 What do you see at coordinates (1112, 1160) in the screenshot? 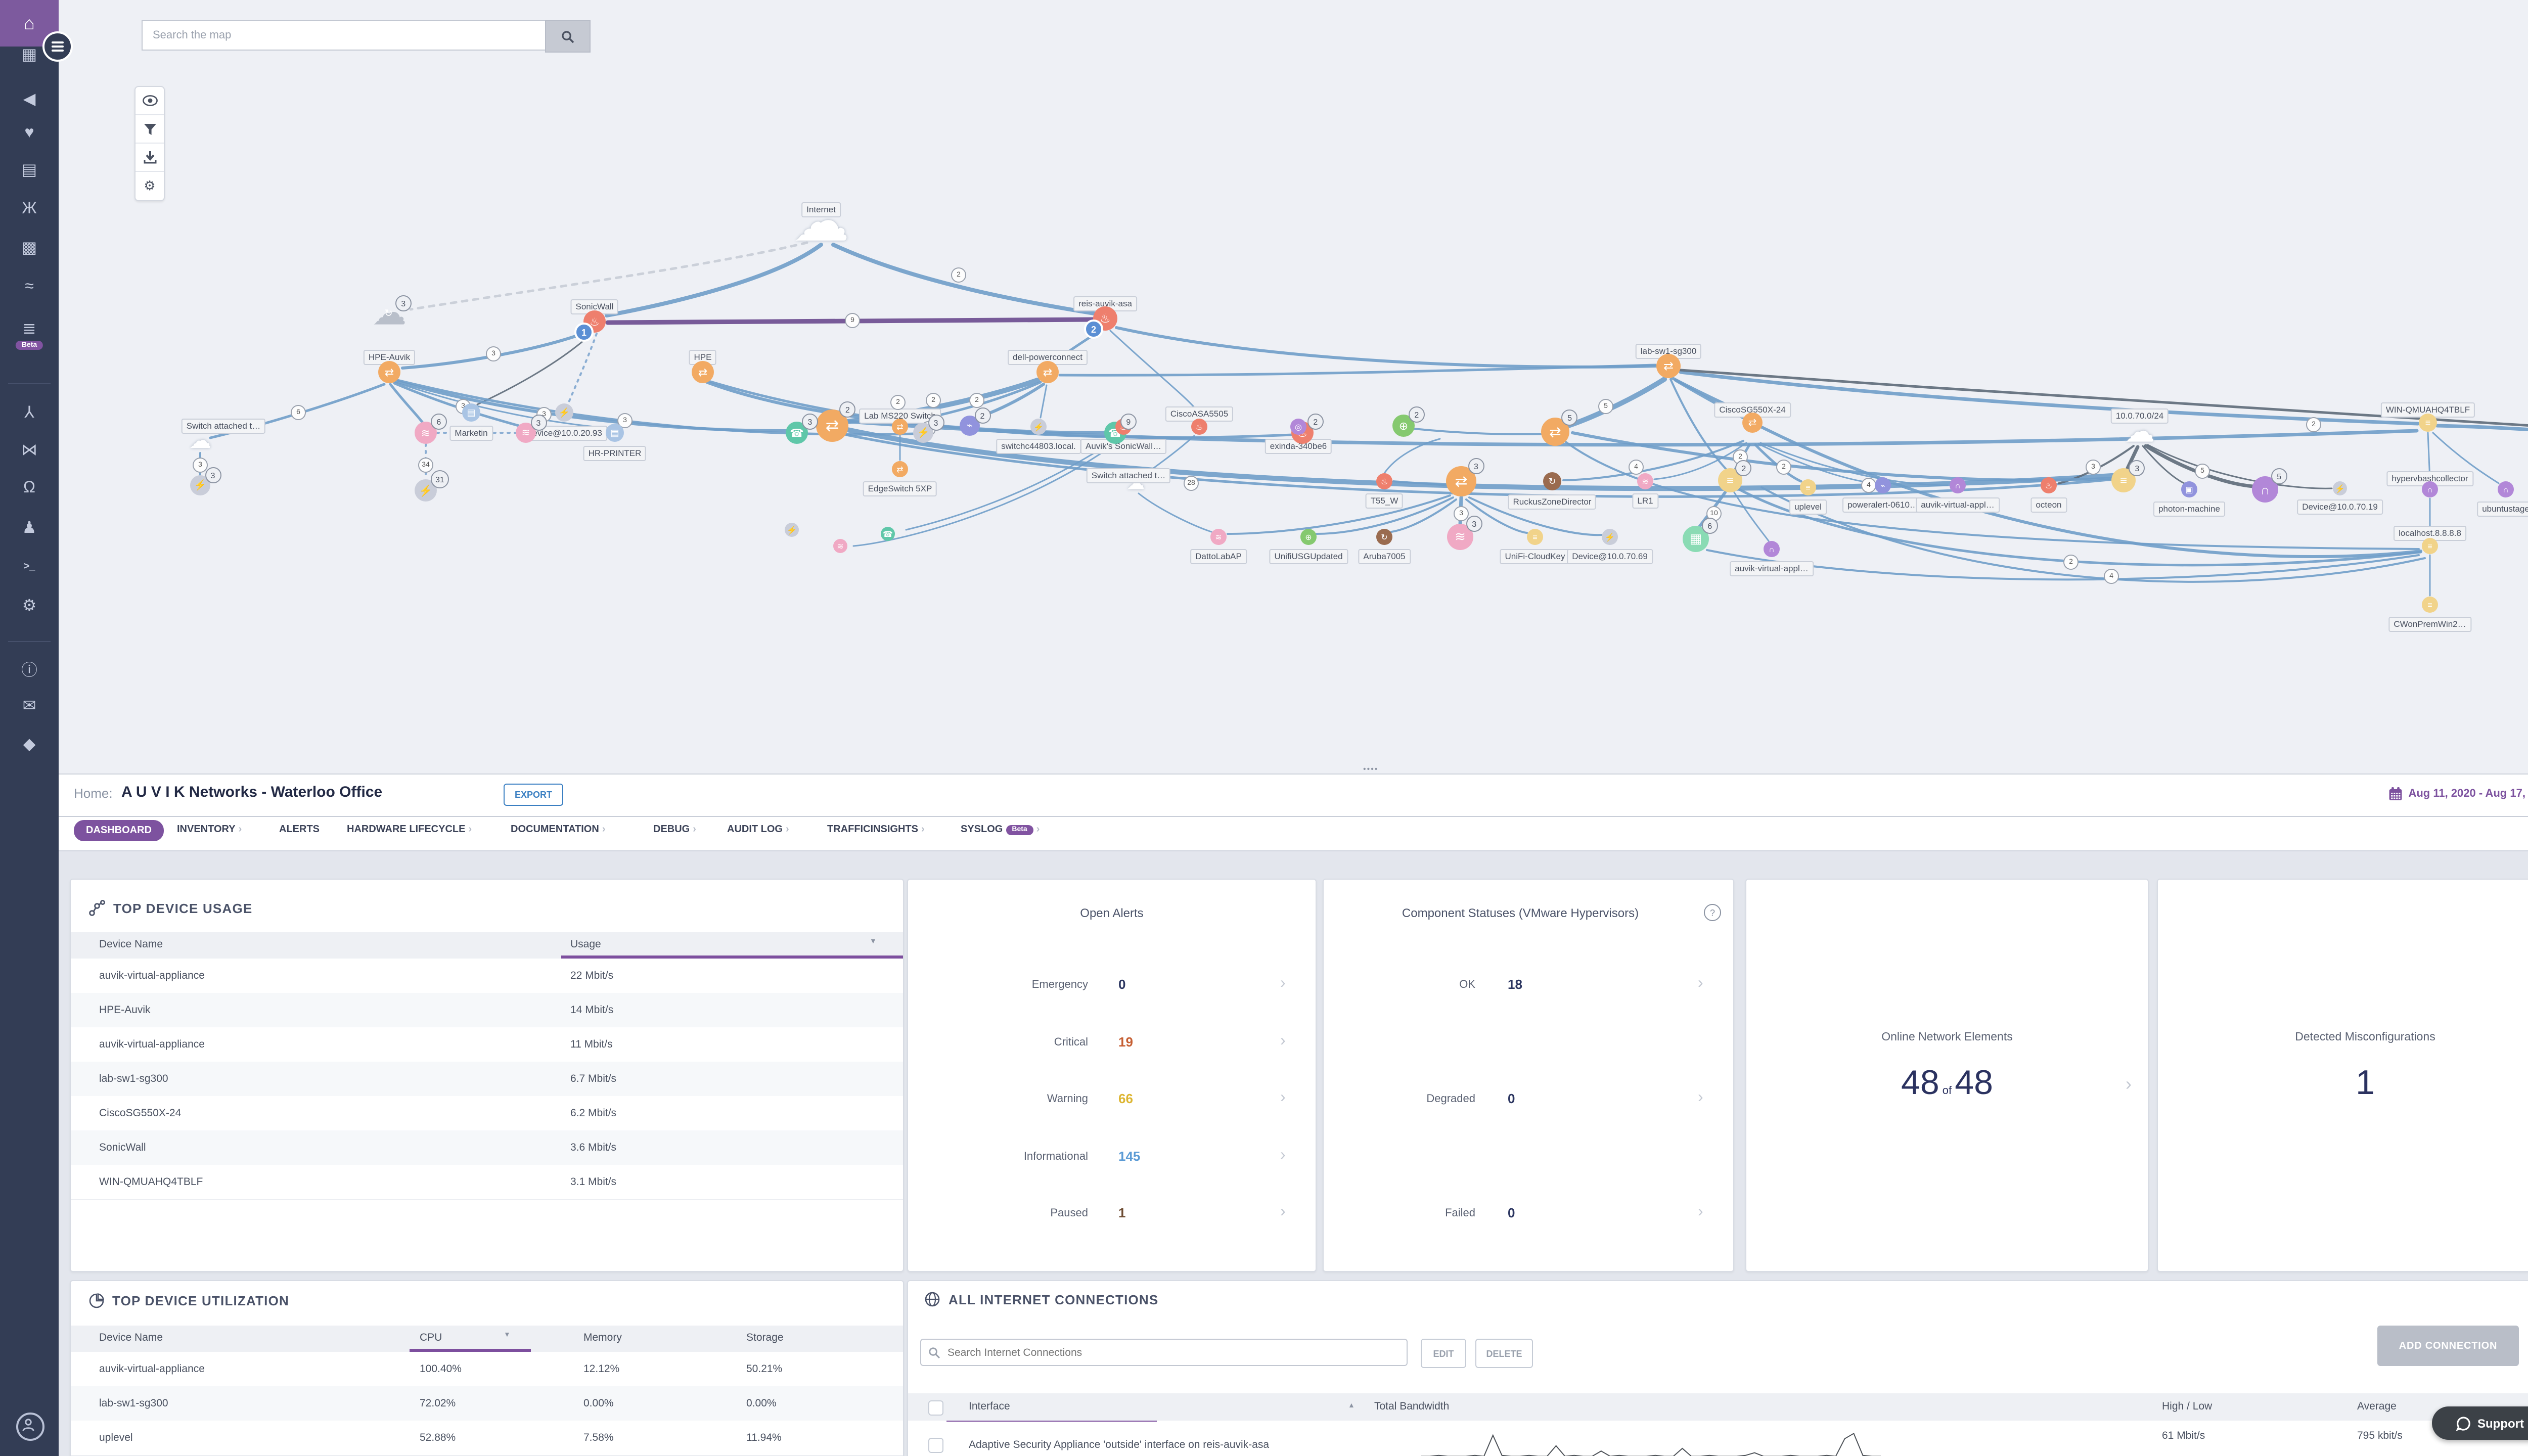
I see `alert-row-informational: Informational 145 ›` at bounding box center [1112, 1160].